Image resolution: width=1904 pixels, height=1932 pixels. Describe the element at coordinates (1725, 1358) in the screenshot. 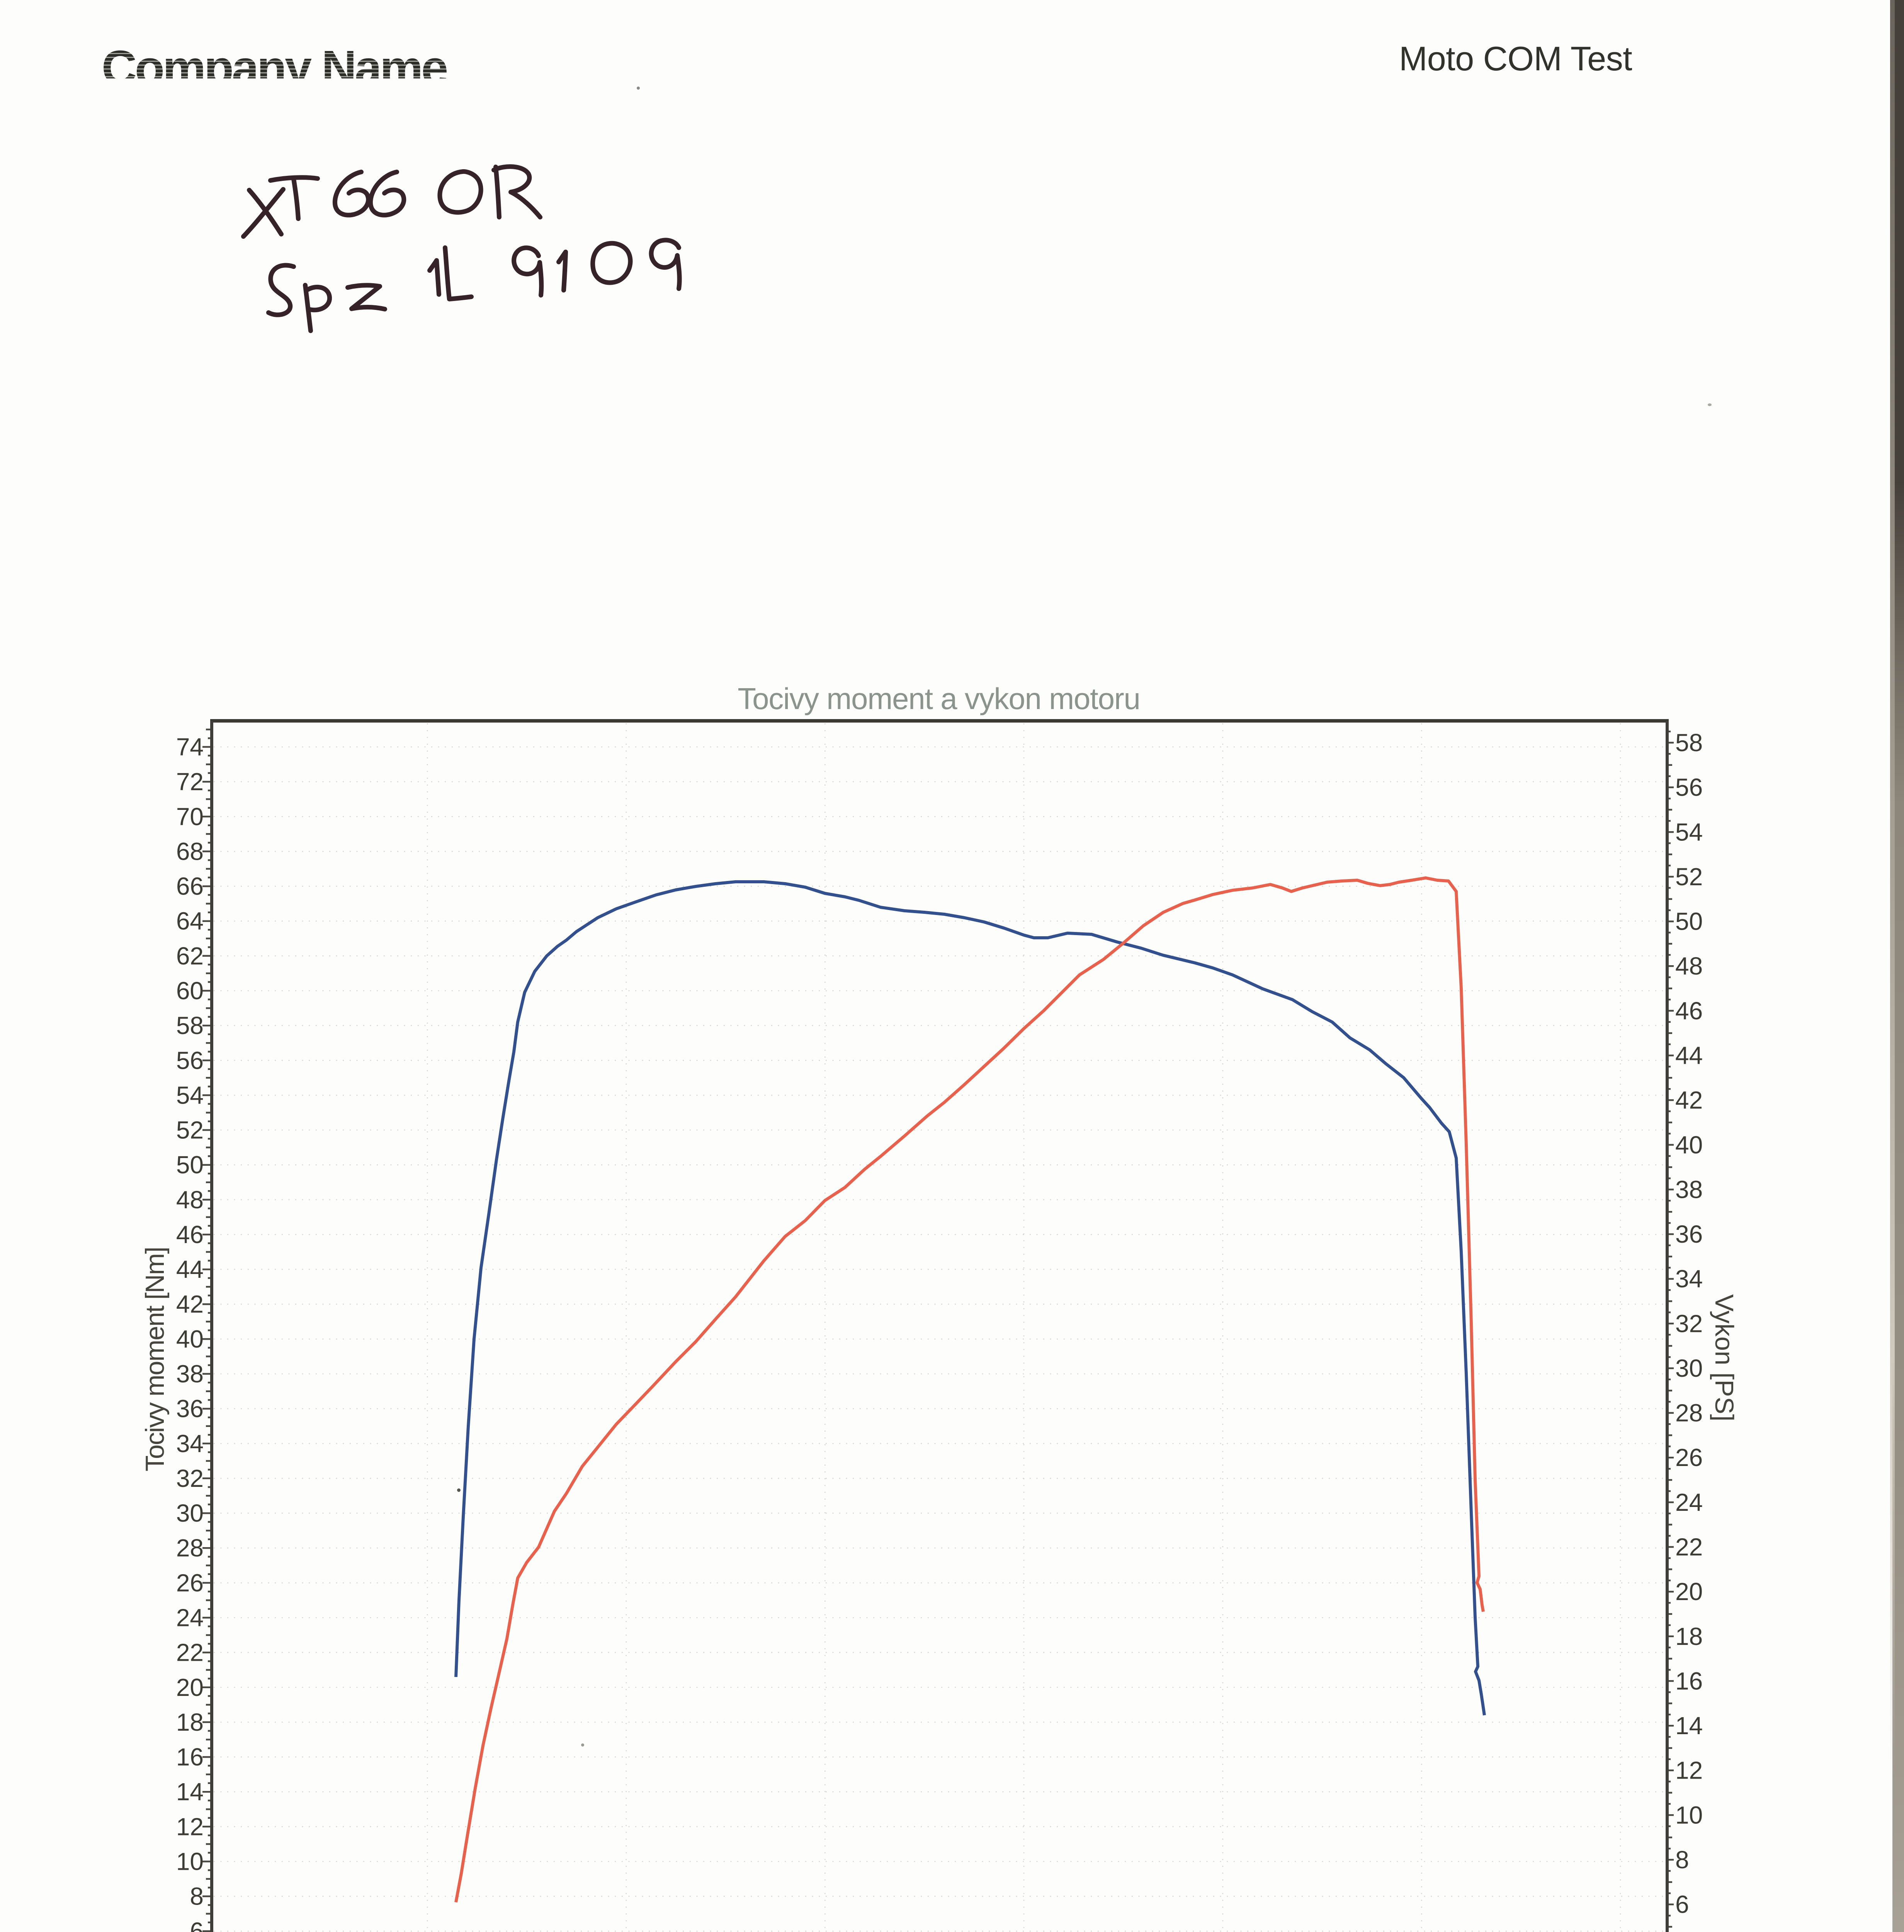

I see `svg-text: Vykon [PS]` at that location.